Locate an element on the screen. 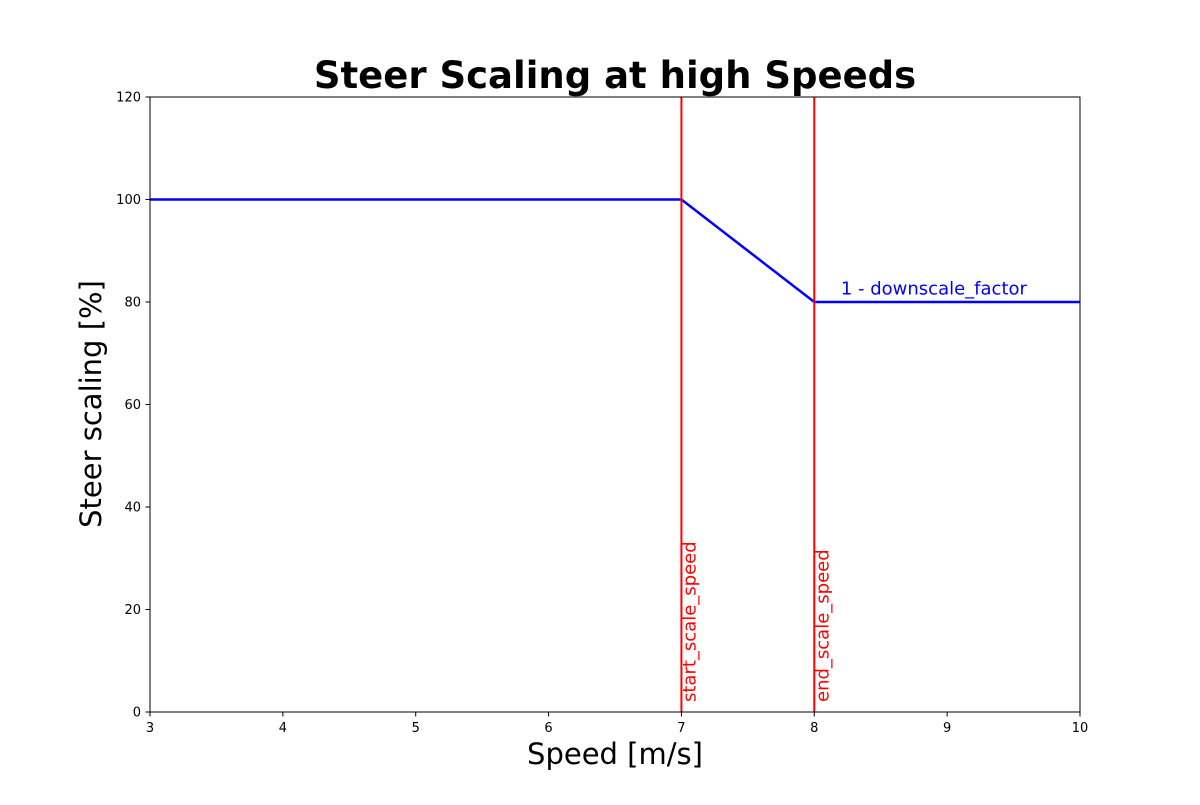 The width and height of the screenshot is (1200, 805). y-tick-label: 40 is located at coordinates (132, 508).